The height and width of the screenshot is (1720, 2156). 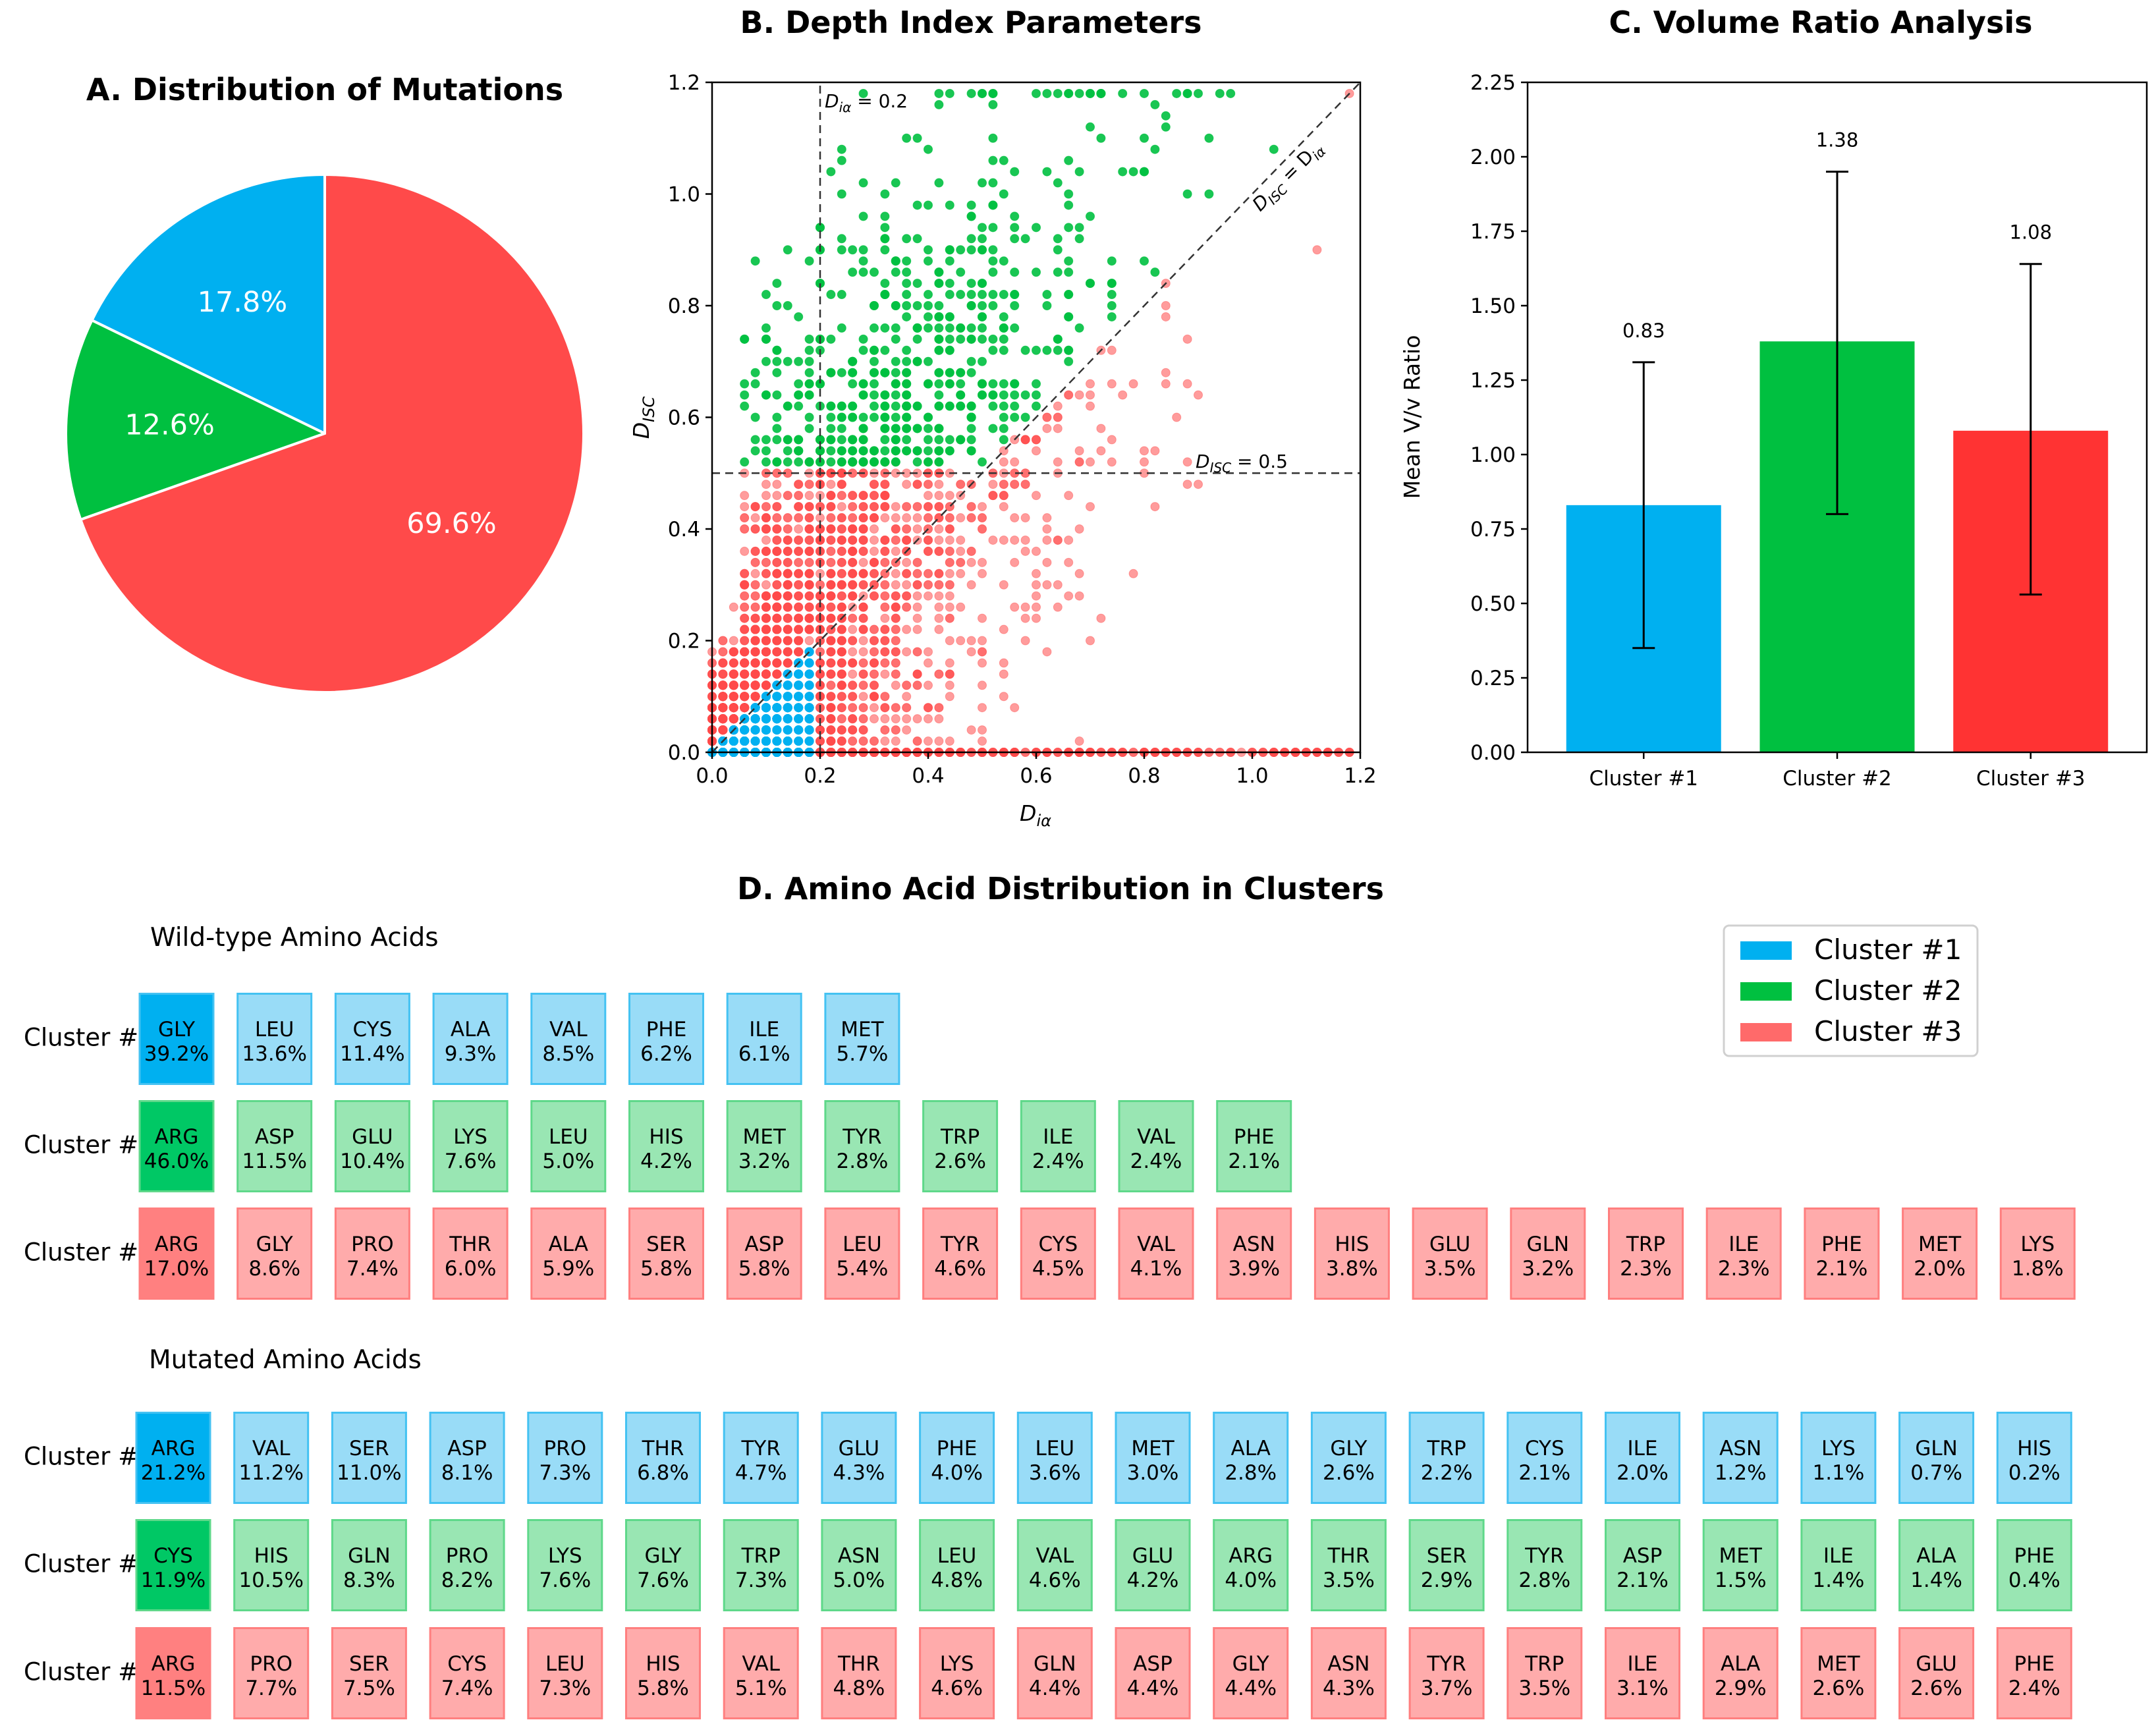 I want to click on amino-acid-percent: 0.4%, so click(x=2034, y=1580).